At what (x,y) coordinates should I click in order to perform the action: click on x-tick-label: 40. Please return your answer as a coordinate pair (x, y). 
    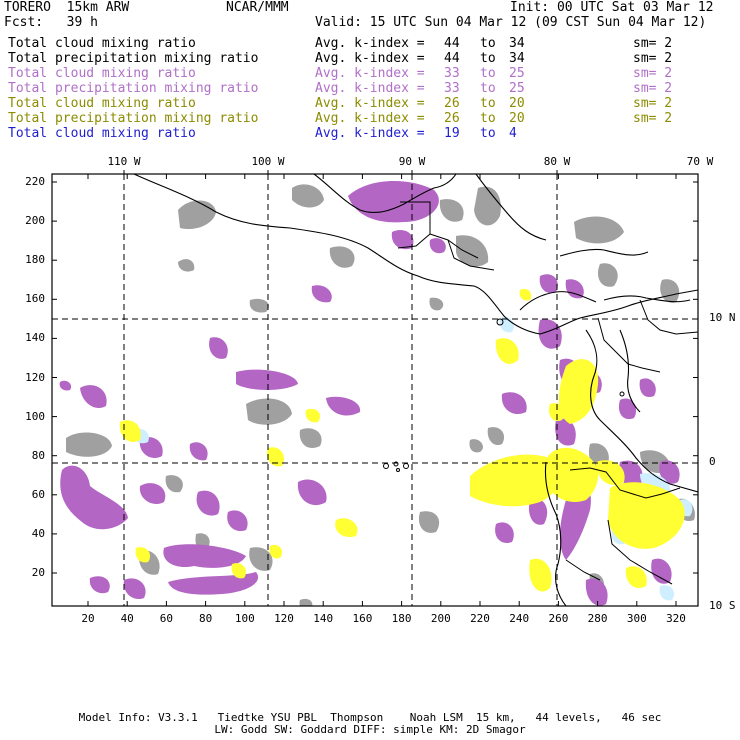
    Looking at the image, I should click on (127, 618).